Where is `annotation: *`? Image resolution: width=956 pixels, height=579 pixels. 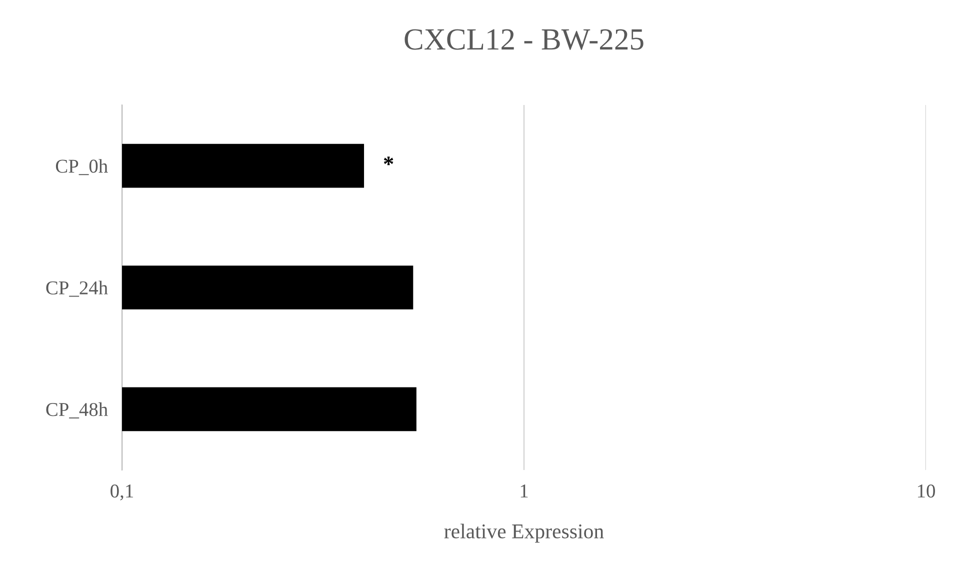 annotation: * is located at coordinates (389, 161).